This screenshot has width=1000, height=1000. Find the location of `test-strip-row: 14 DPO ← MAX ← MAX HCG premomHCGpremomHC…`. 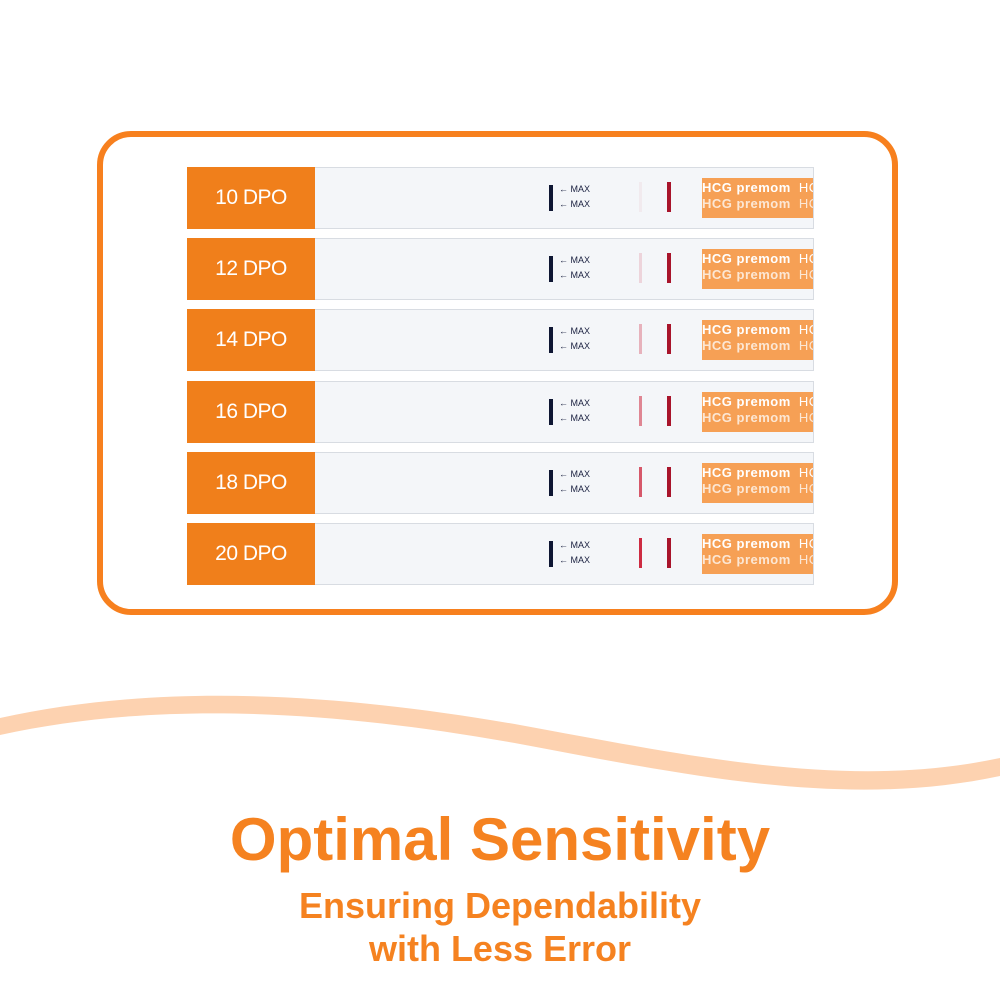

test-strip-row: 14 DPO ← MAX ← MAX HCG premomHCGpremomHC… is located at coordinates (500, 340).